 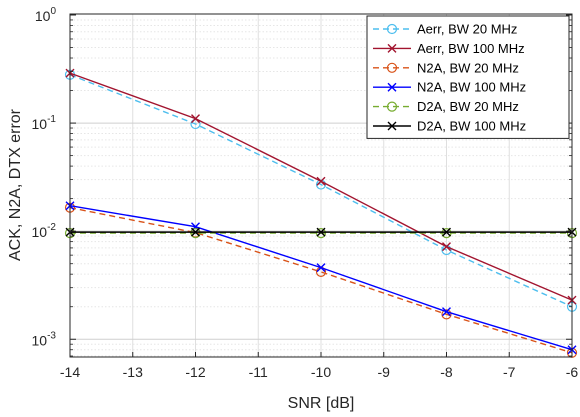 I want to click on legend-entry: D2A, BW 20 MHz, so click(x=446, y=106).